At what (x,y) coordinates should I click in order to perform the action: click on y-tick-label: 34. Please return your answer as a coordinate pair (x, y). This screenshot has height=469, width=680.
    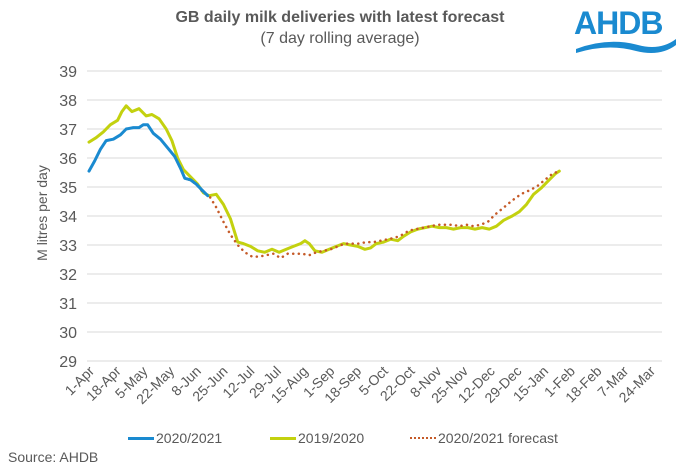
    Looking at the image, I should click on (68, 217).